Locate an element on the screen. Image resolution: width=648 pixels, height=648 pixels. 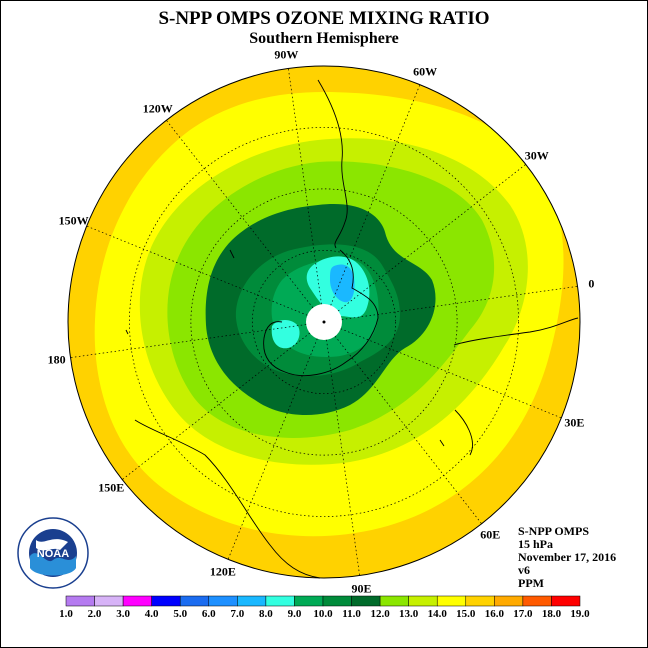
latitude-circle is located at coordinates (324, 322).